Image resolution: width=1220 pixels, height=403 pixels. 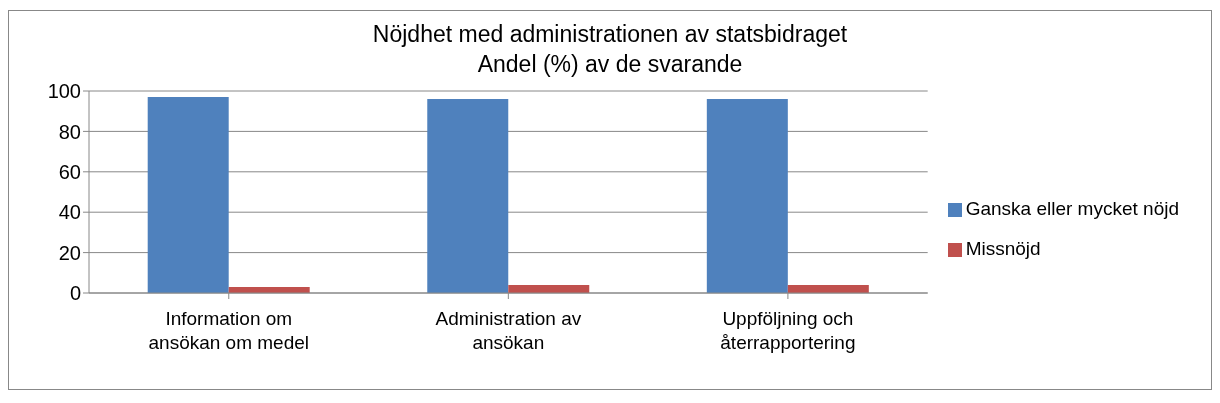 What do you see at coordinates (69, 171) in the screenshot?
I see `y-tick-label: 60` at bounding box center [69, 171].